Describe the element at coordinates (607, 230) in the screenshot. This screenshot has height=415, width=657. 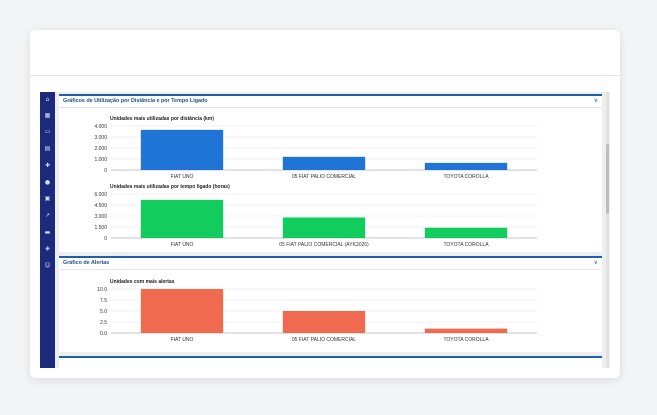
I see `vertical-scrollbar` at that location.